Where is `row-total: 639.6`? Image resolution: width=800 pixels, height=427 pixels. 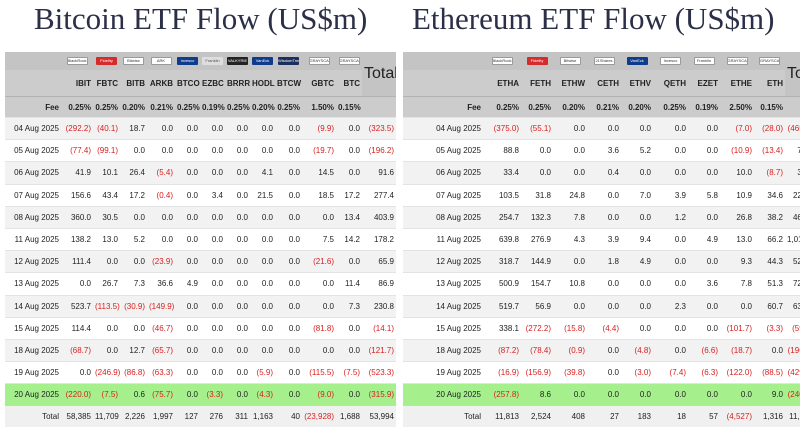 row-total: 639.6 is located at coordinates (792, 306).